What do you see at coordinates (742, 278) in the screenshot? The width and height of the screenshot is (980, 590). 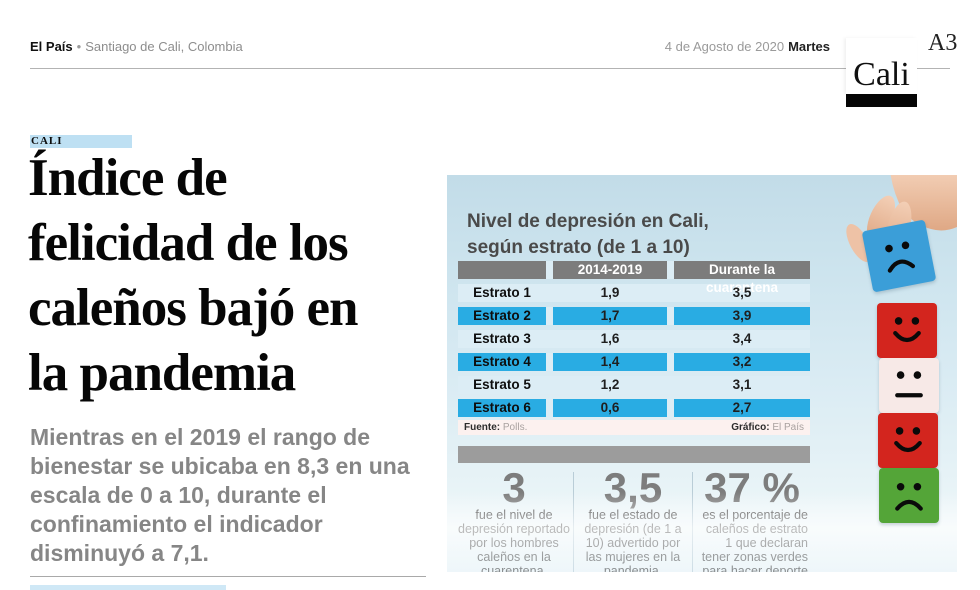 I see `table-header-quarantine: Durante la cuarentena` at bounding box center [742, 278].